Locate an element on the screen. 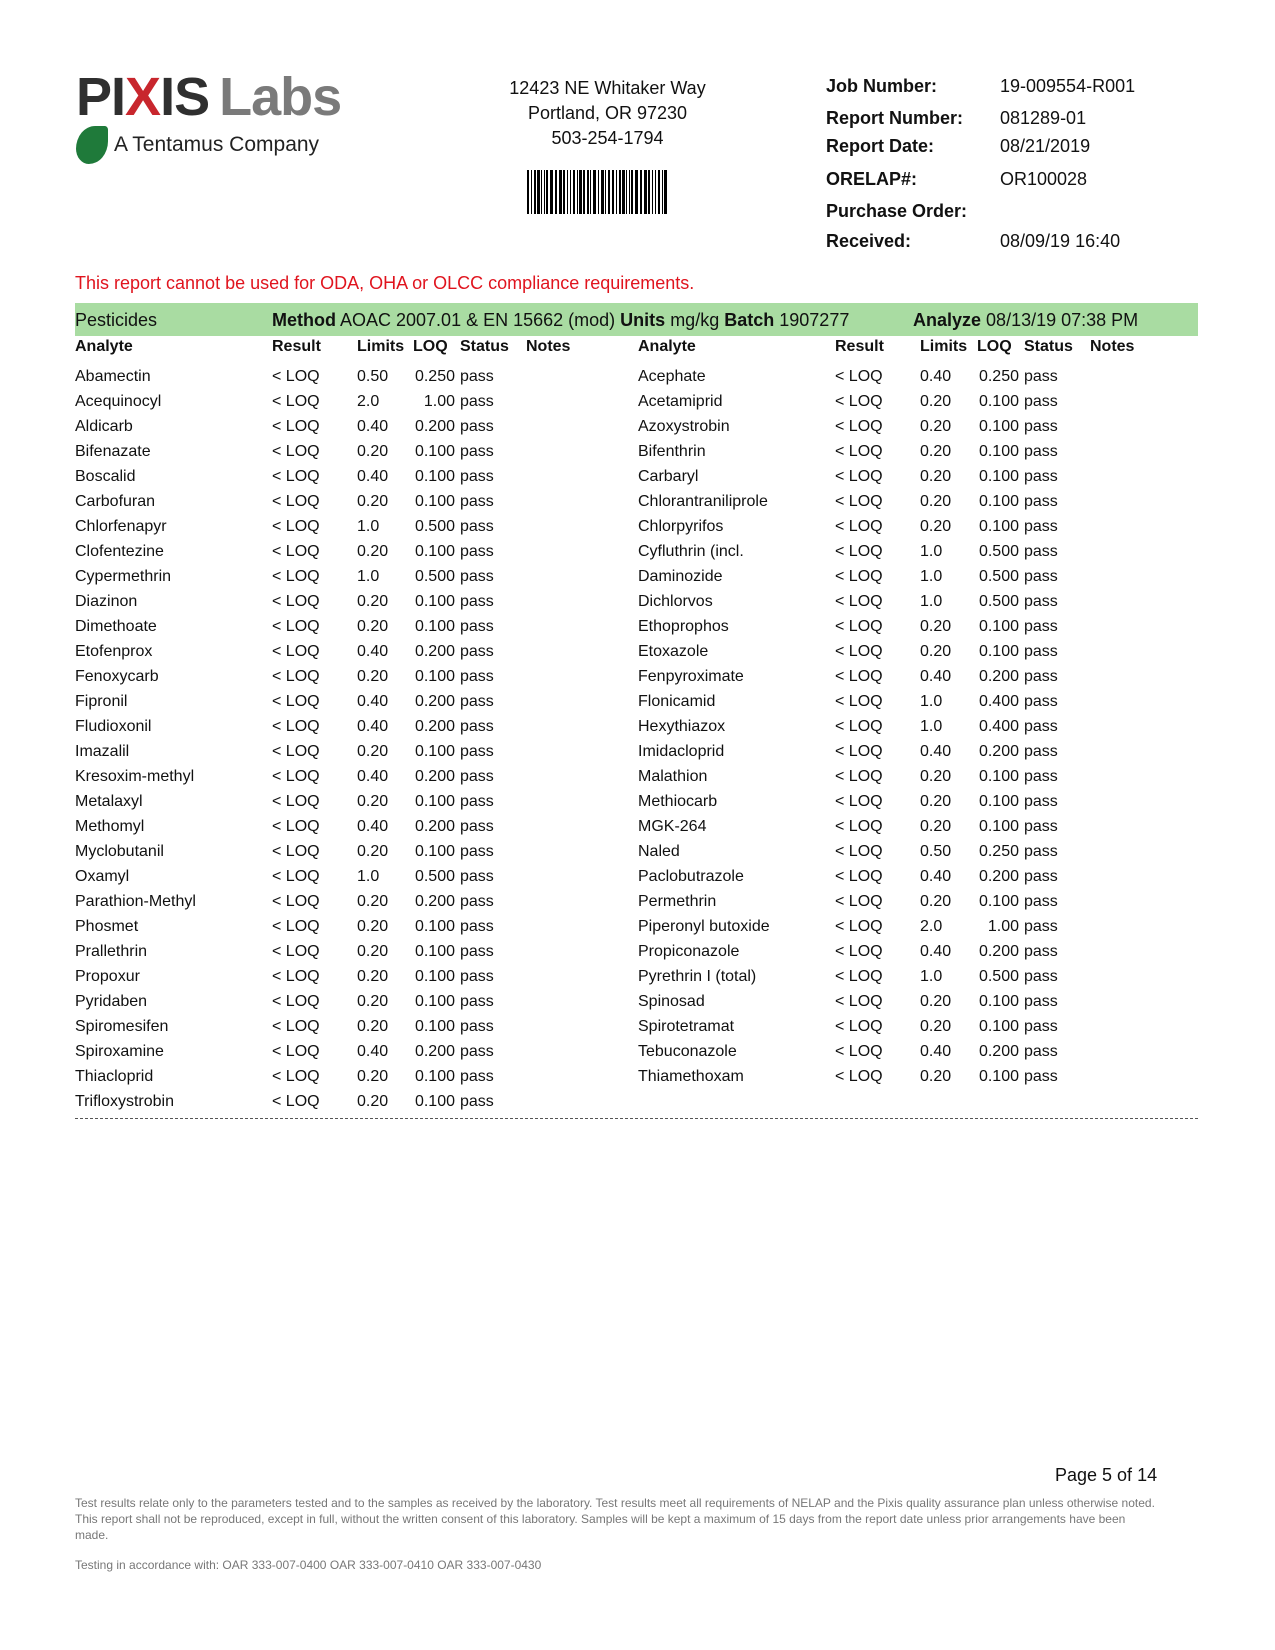 This screenshot has height=1650, width=1275. address-line2: Portland, OR 97230 is located at coordinates (607, 113).